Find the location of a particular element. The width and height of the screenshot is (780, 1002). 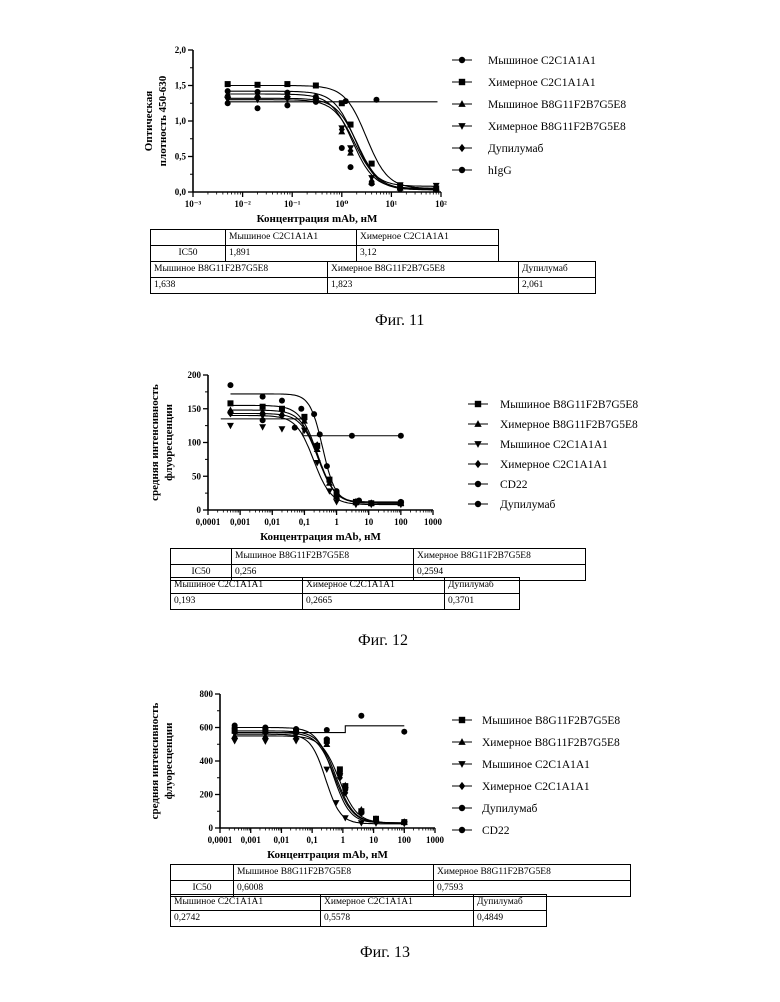

x-tick-label: 10⁰ is located at coordinates (341, 204).